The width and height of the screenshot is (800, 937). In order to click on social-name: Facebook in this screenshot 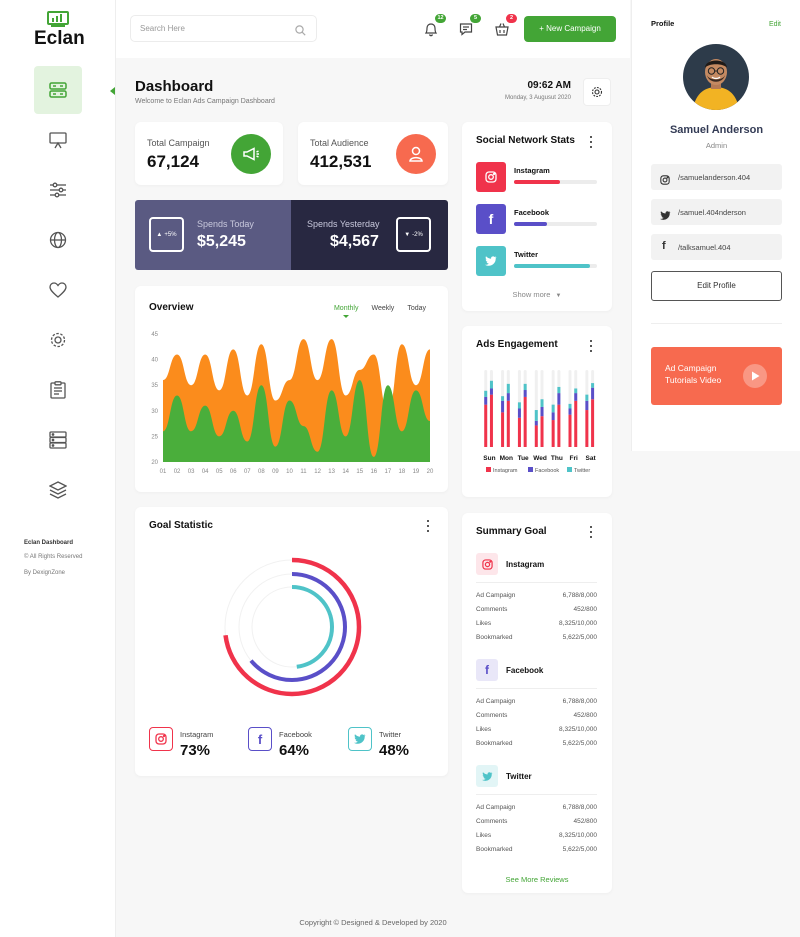, I will do `click(532, 212)`.